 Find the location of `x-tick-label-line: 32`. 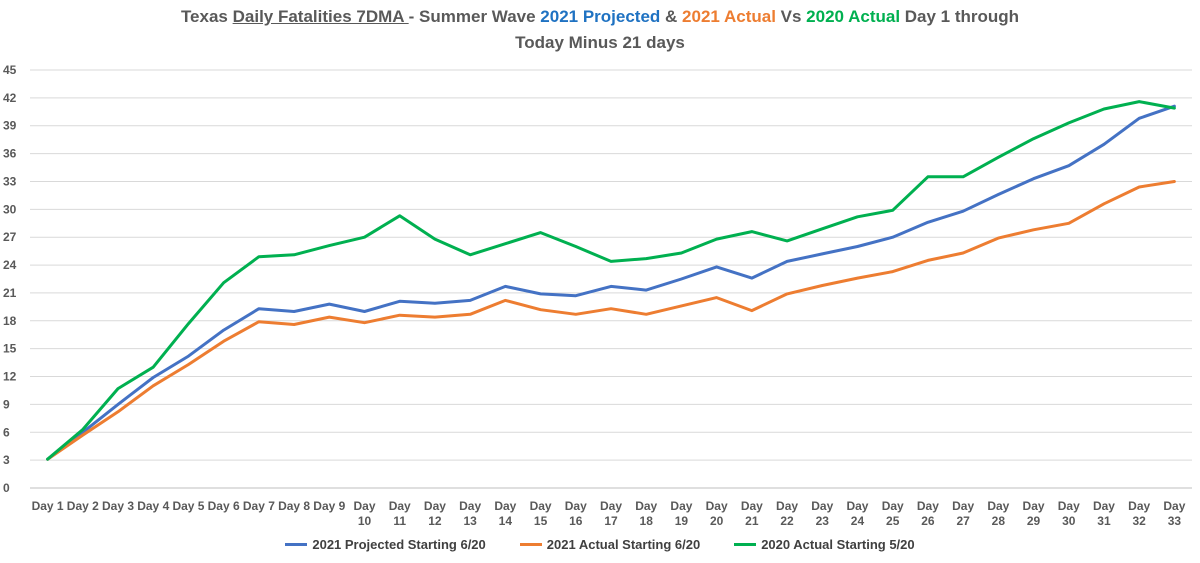

x-tick-label-line: 32 is located at coordinates (1140, 521).